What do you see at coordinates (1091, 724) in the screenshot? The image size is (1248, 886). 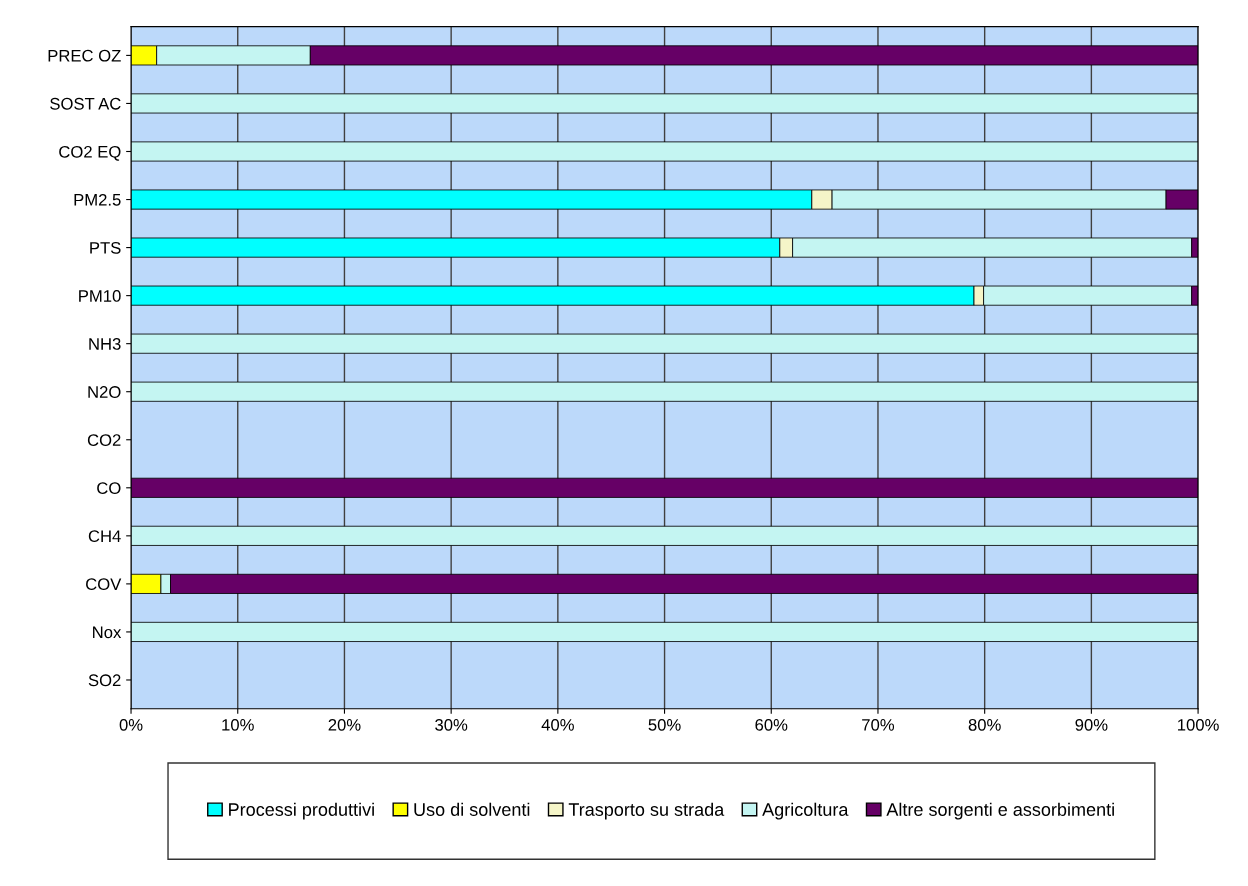 I see `x-tick-label: 90%` at bounding box center [1091, 724].